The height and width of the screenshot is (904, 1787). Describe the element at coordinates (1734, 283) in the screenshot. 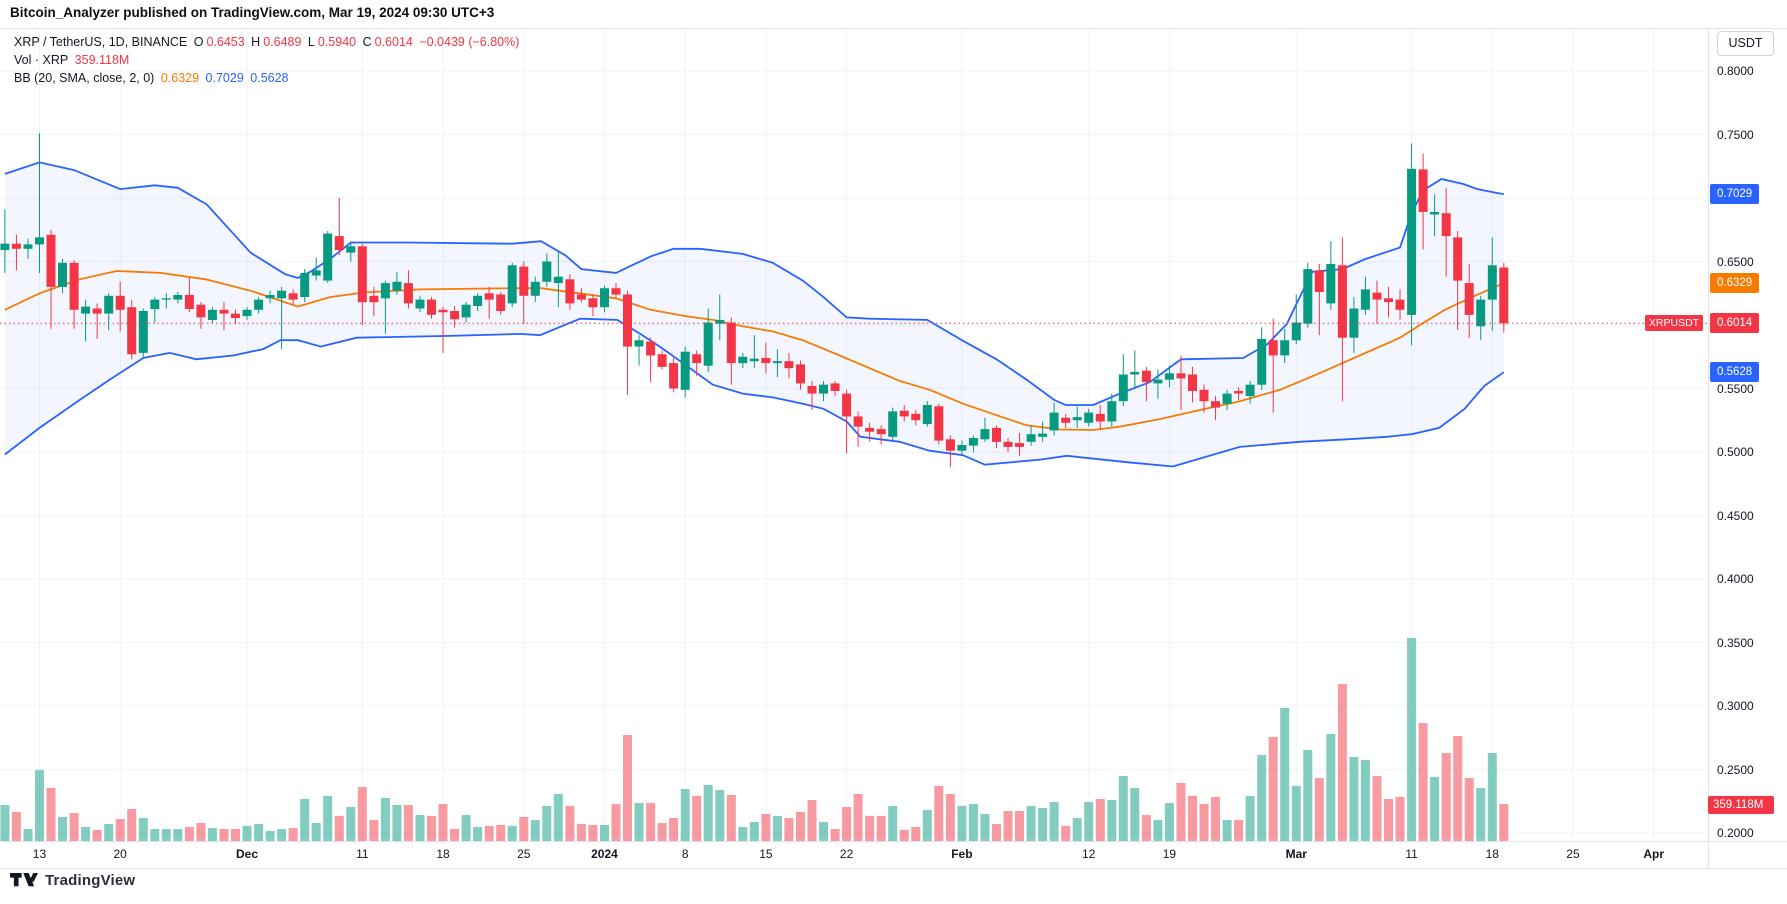

I see `bb-basis-label: 0.6329` at that location.